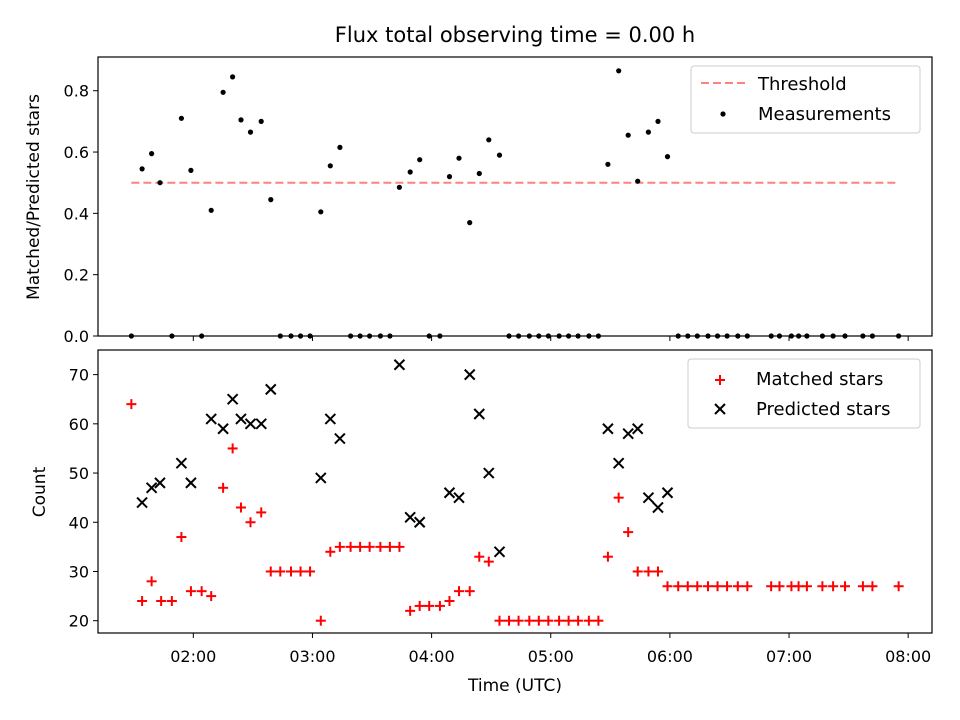 The height and width of the screenshot is (720, 960). I want to click on top-y-ticks: 0.0 0.2 0.4 0.6 0.8, so click(81, 214).